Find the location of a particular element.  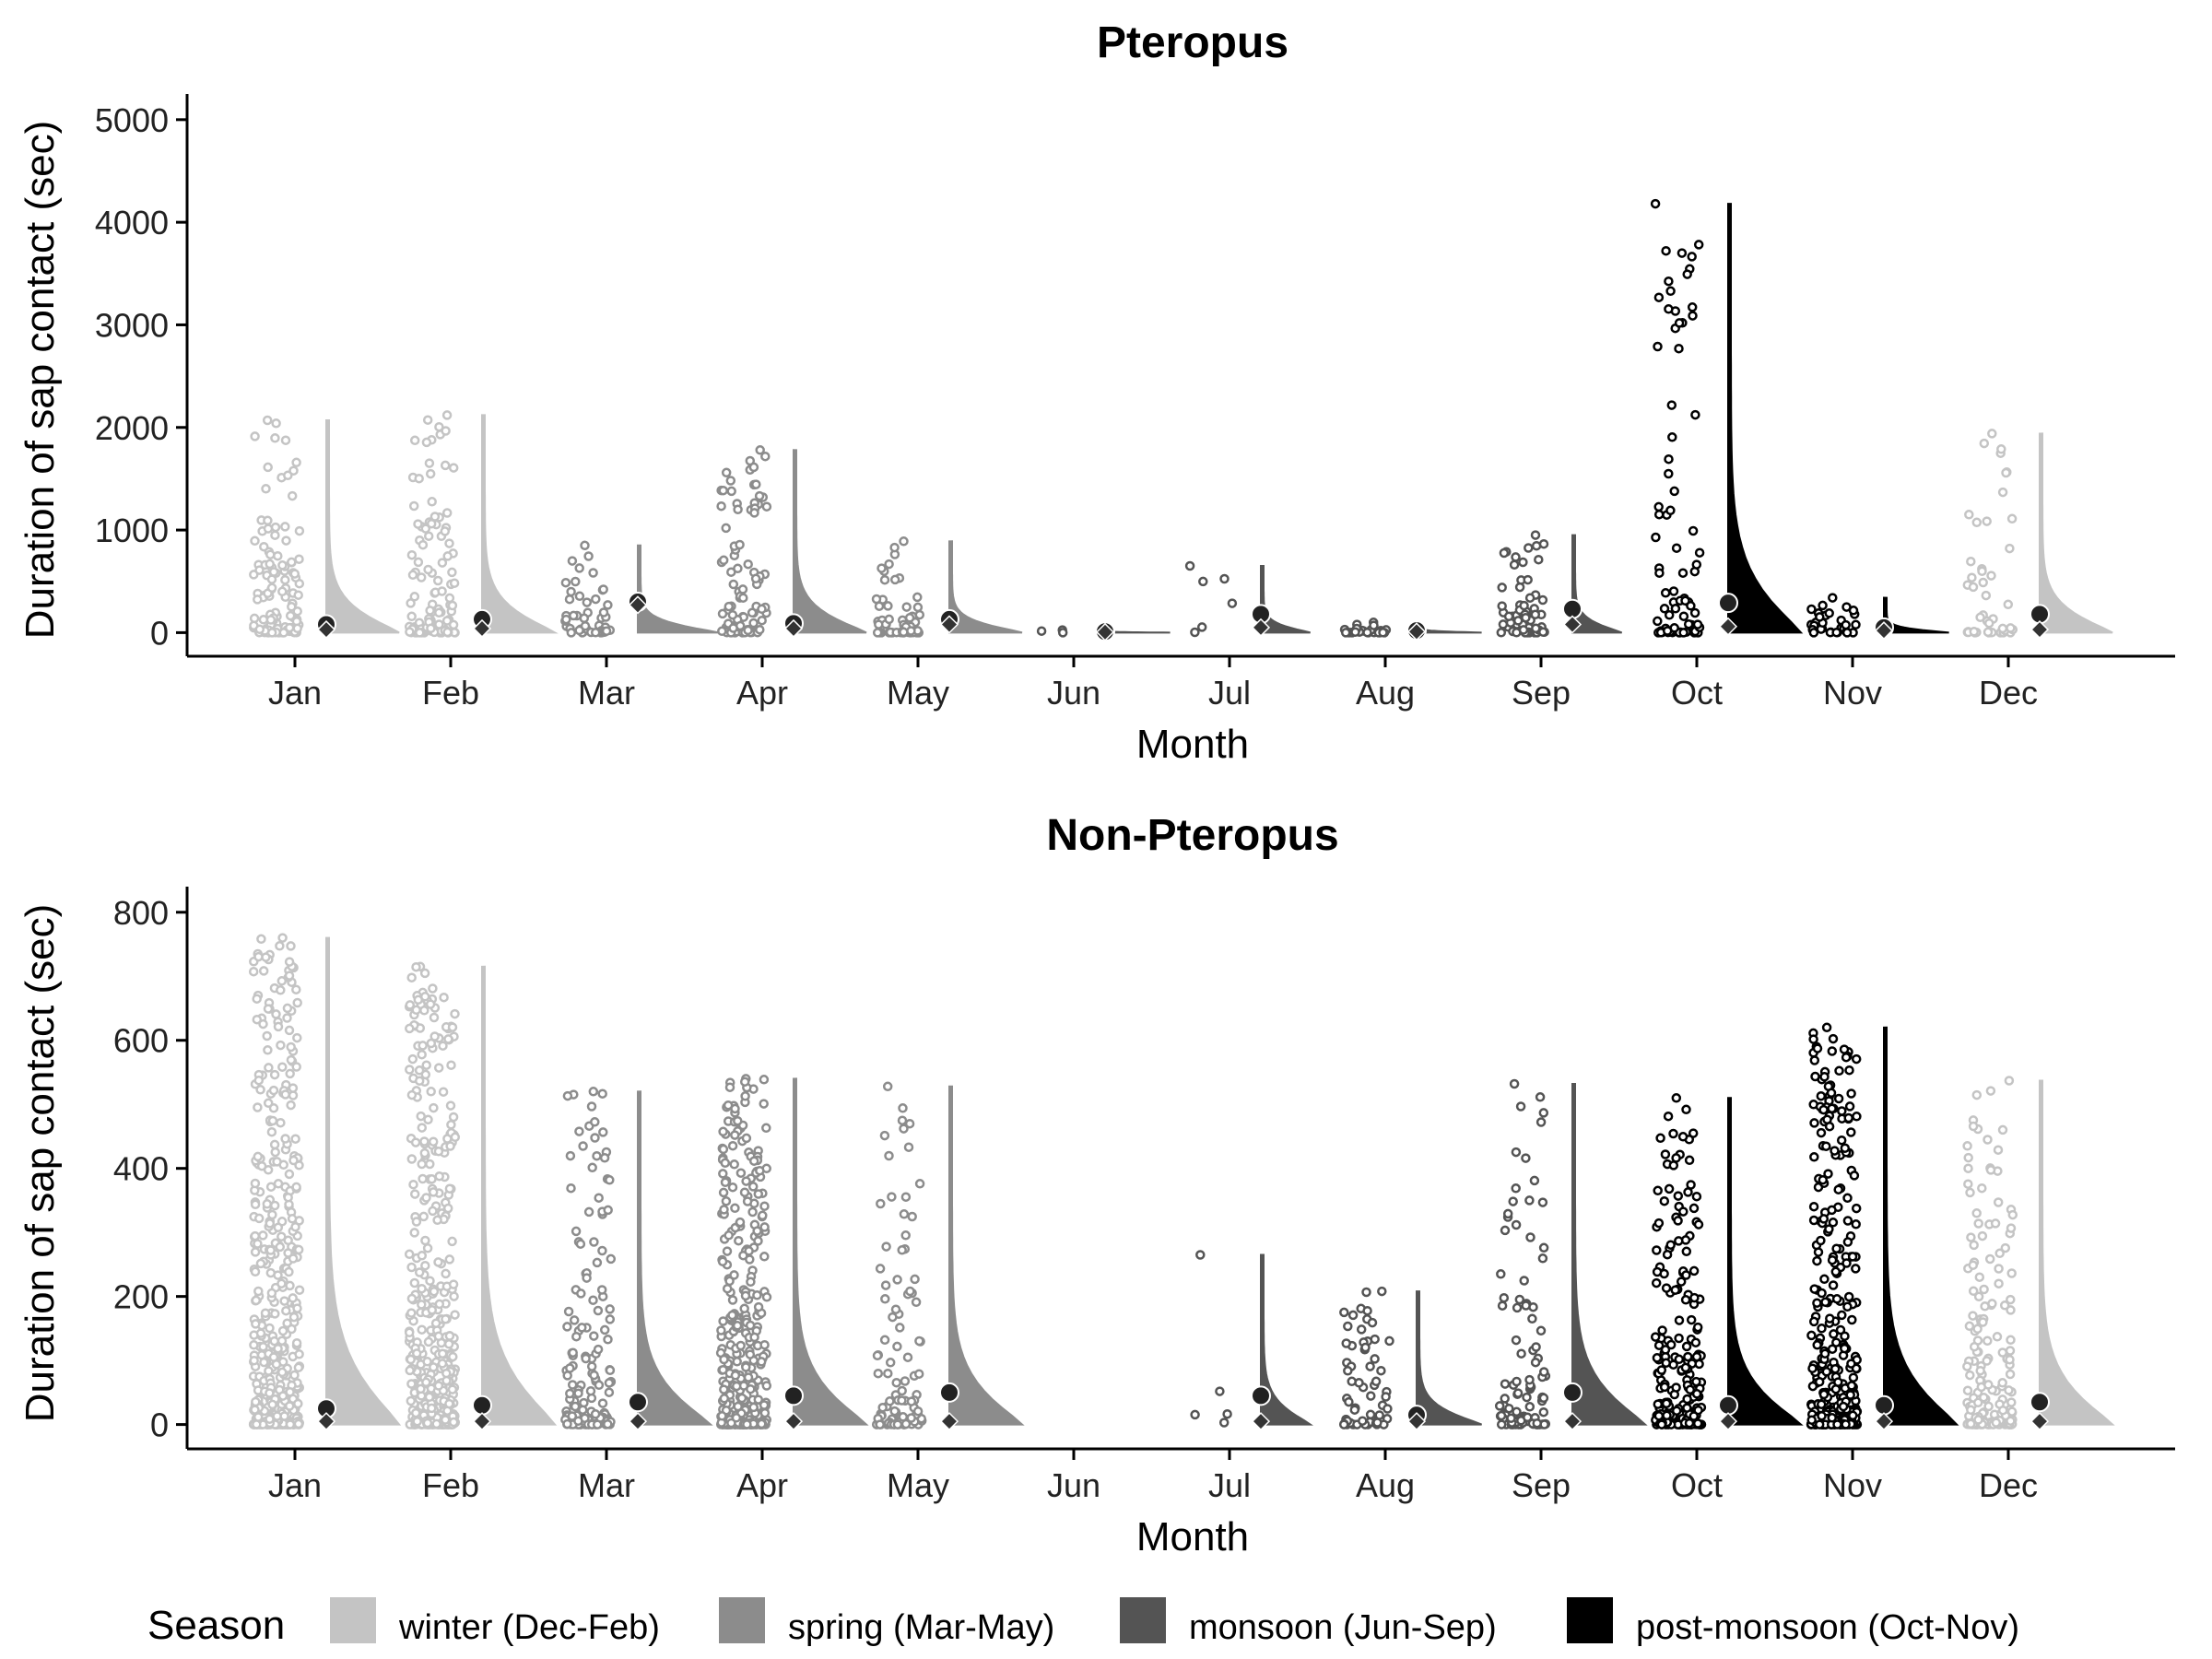

median-marker is located at coordinates (949, 1421).